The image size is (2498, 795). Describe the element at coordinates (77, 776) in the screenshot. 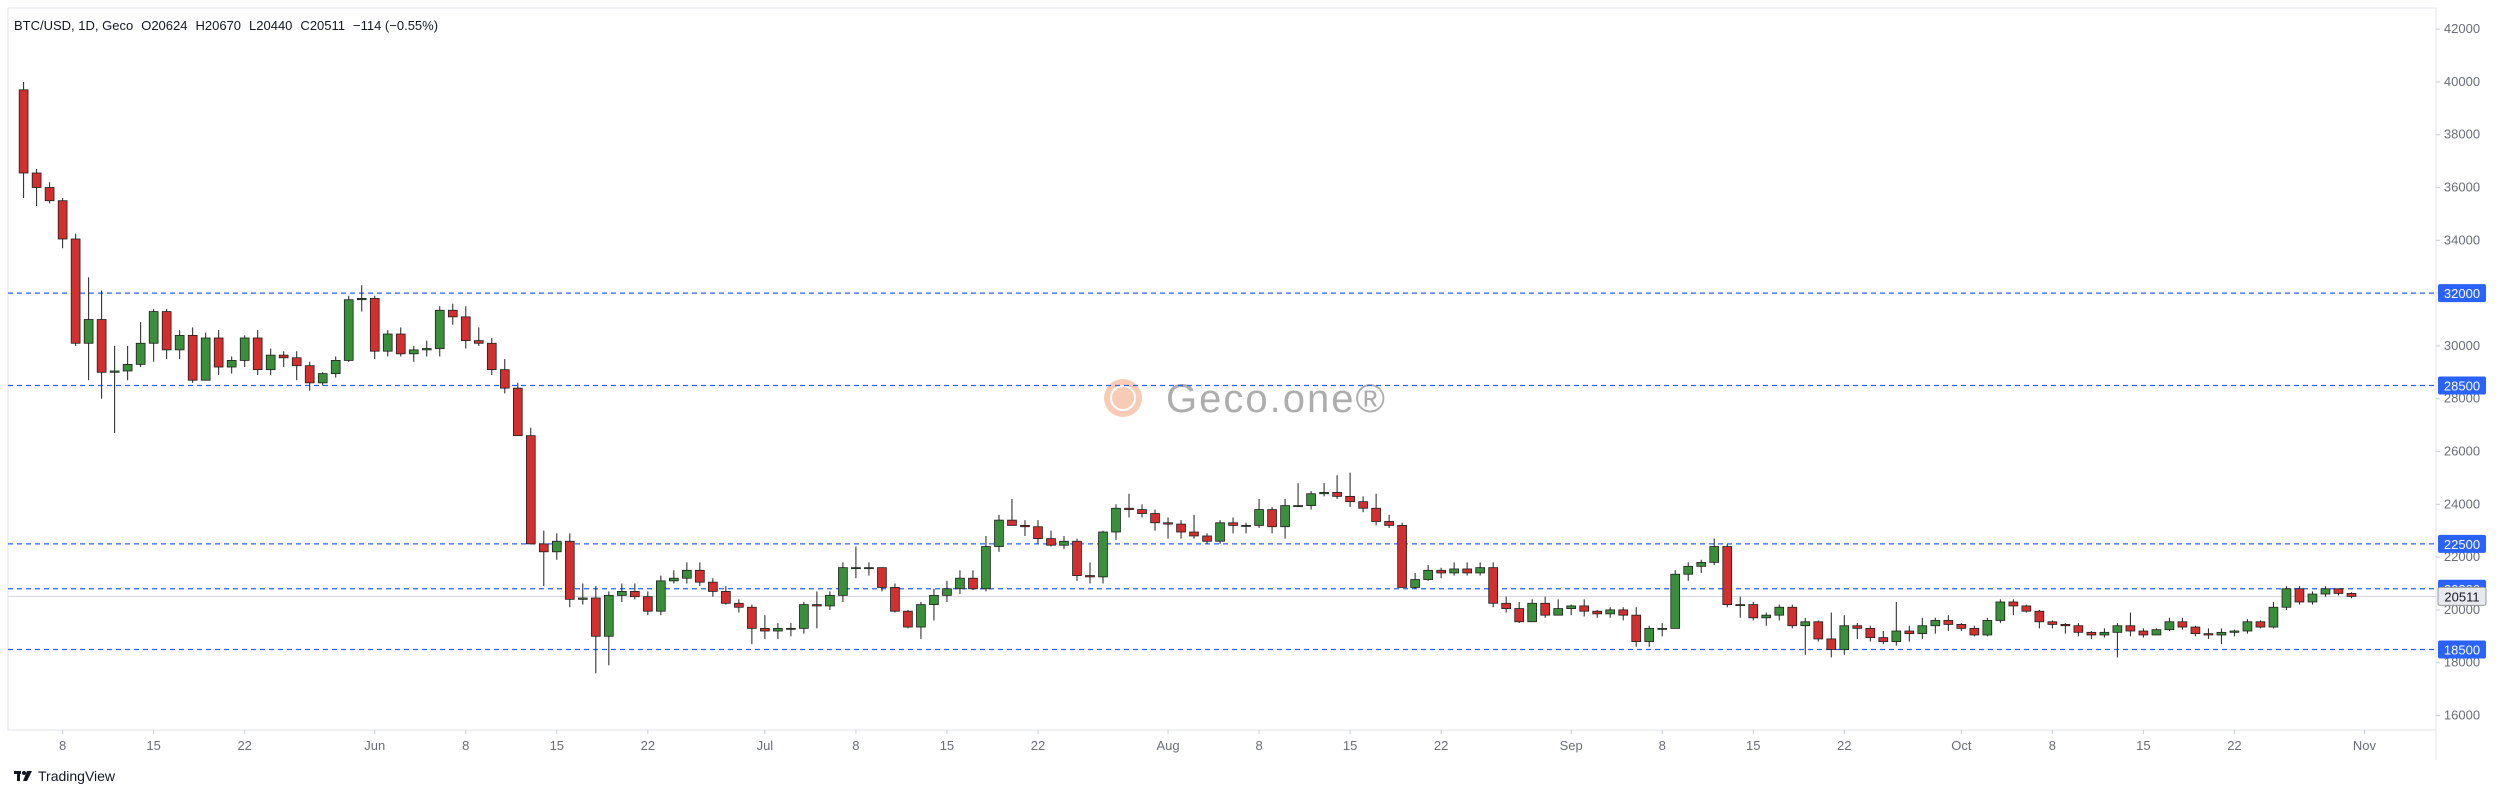

I see `footer-text: TradingView` at that location.